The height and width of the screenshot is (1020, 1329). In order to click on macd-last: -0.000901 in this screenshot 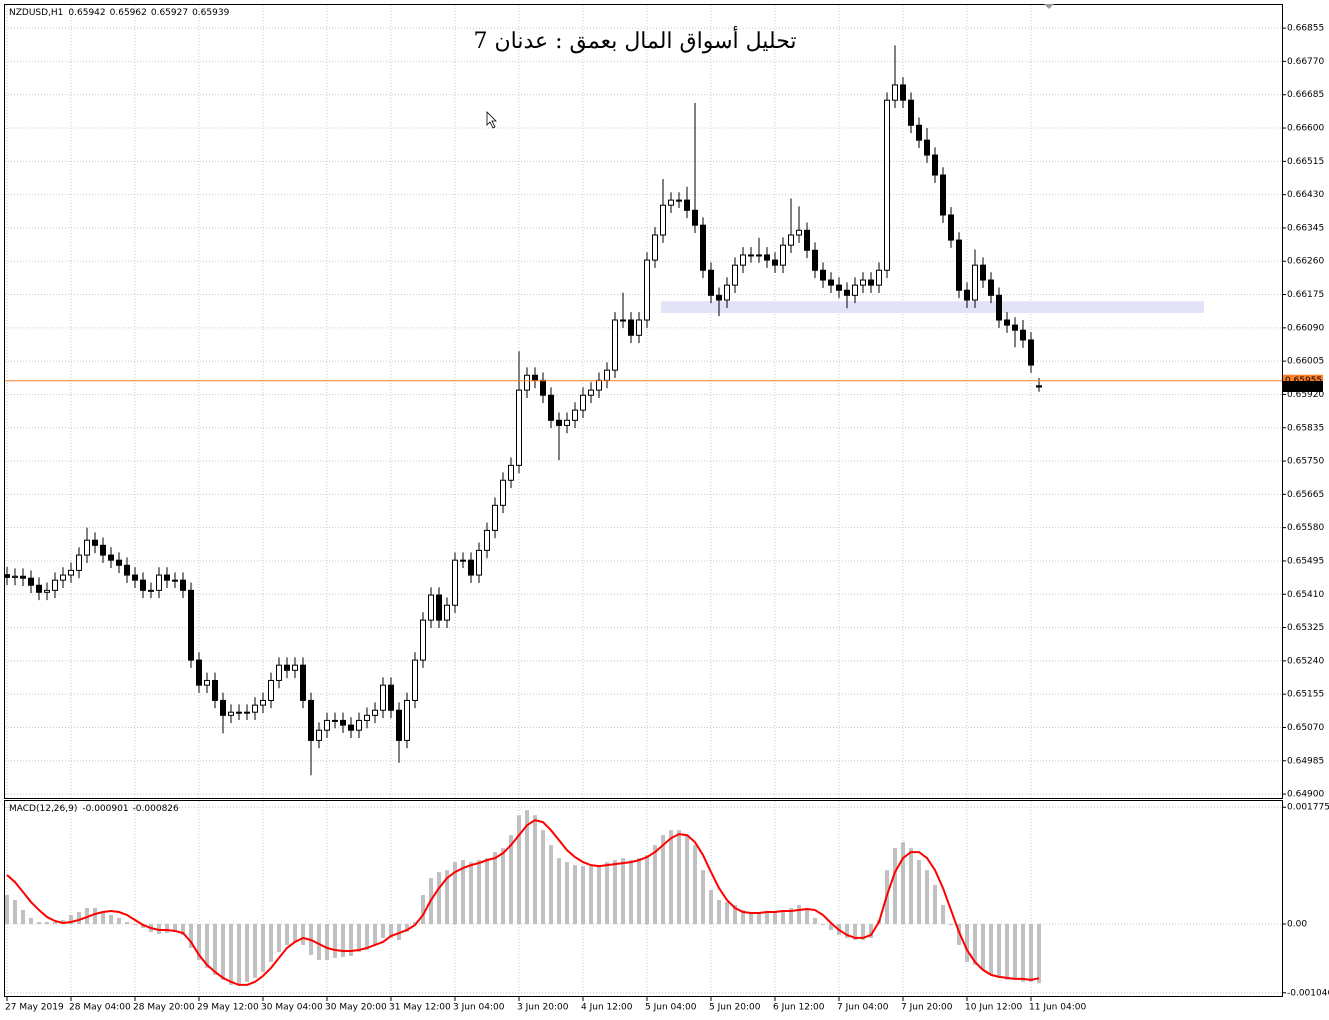, I will do `click(105, 809)`.